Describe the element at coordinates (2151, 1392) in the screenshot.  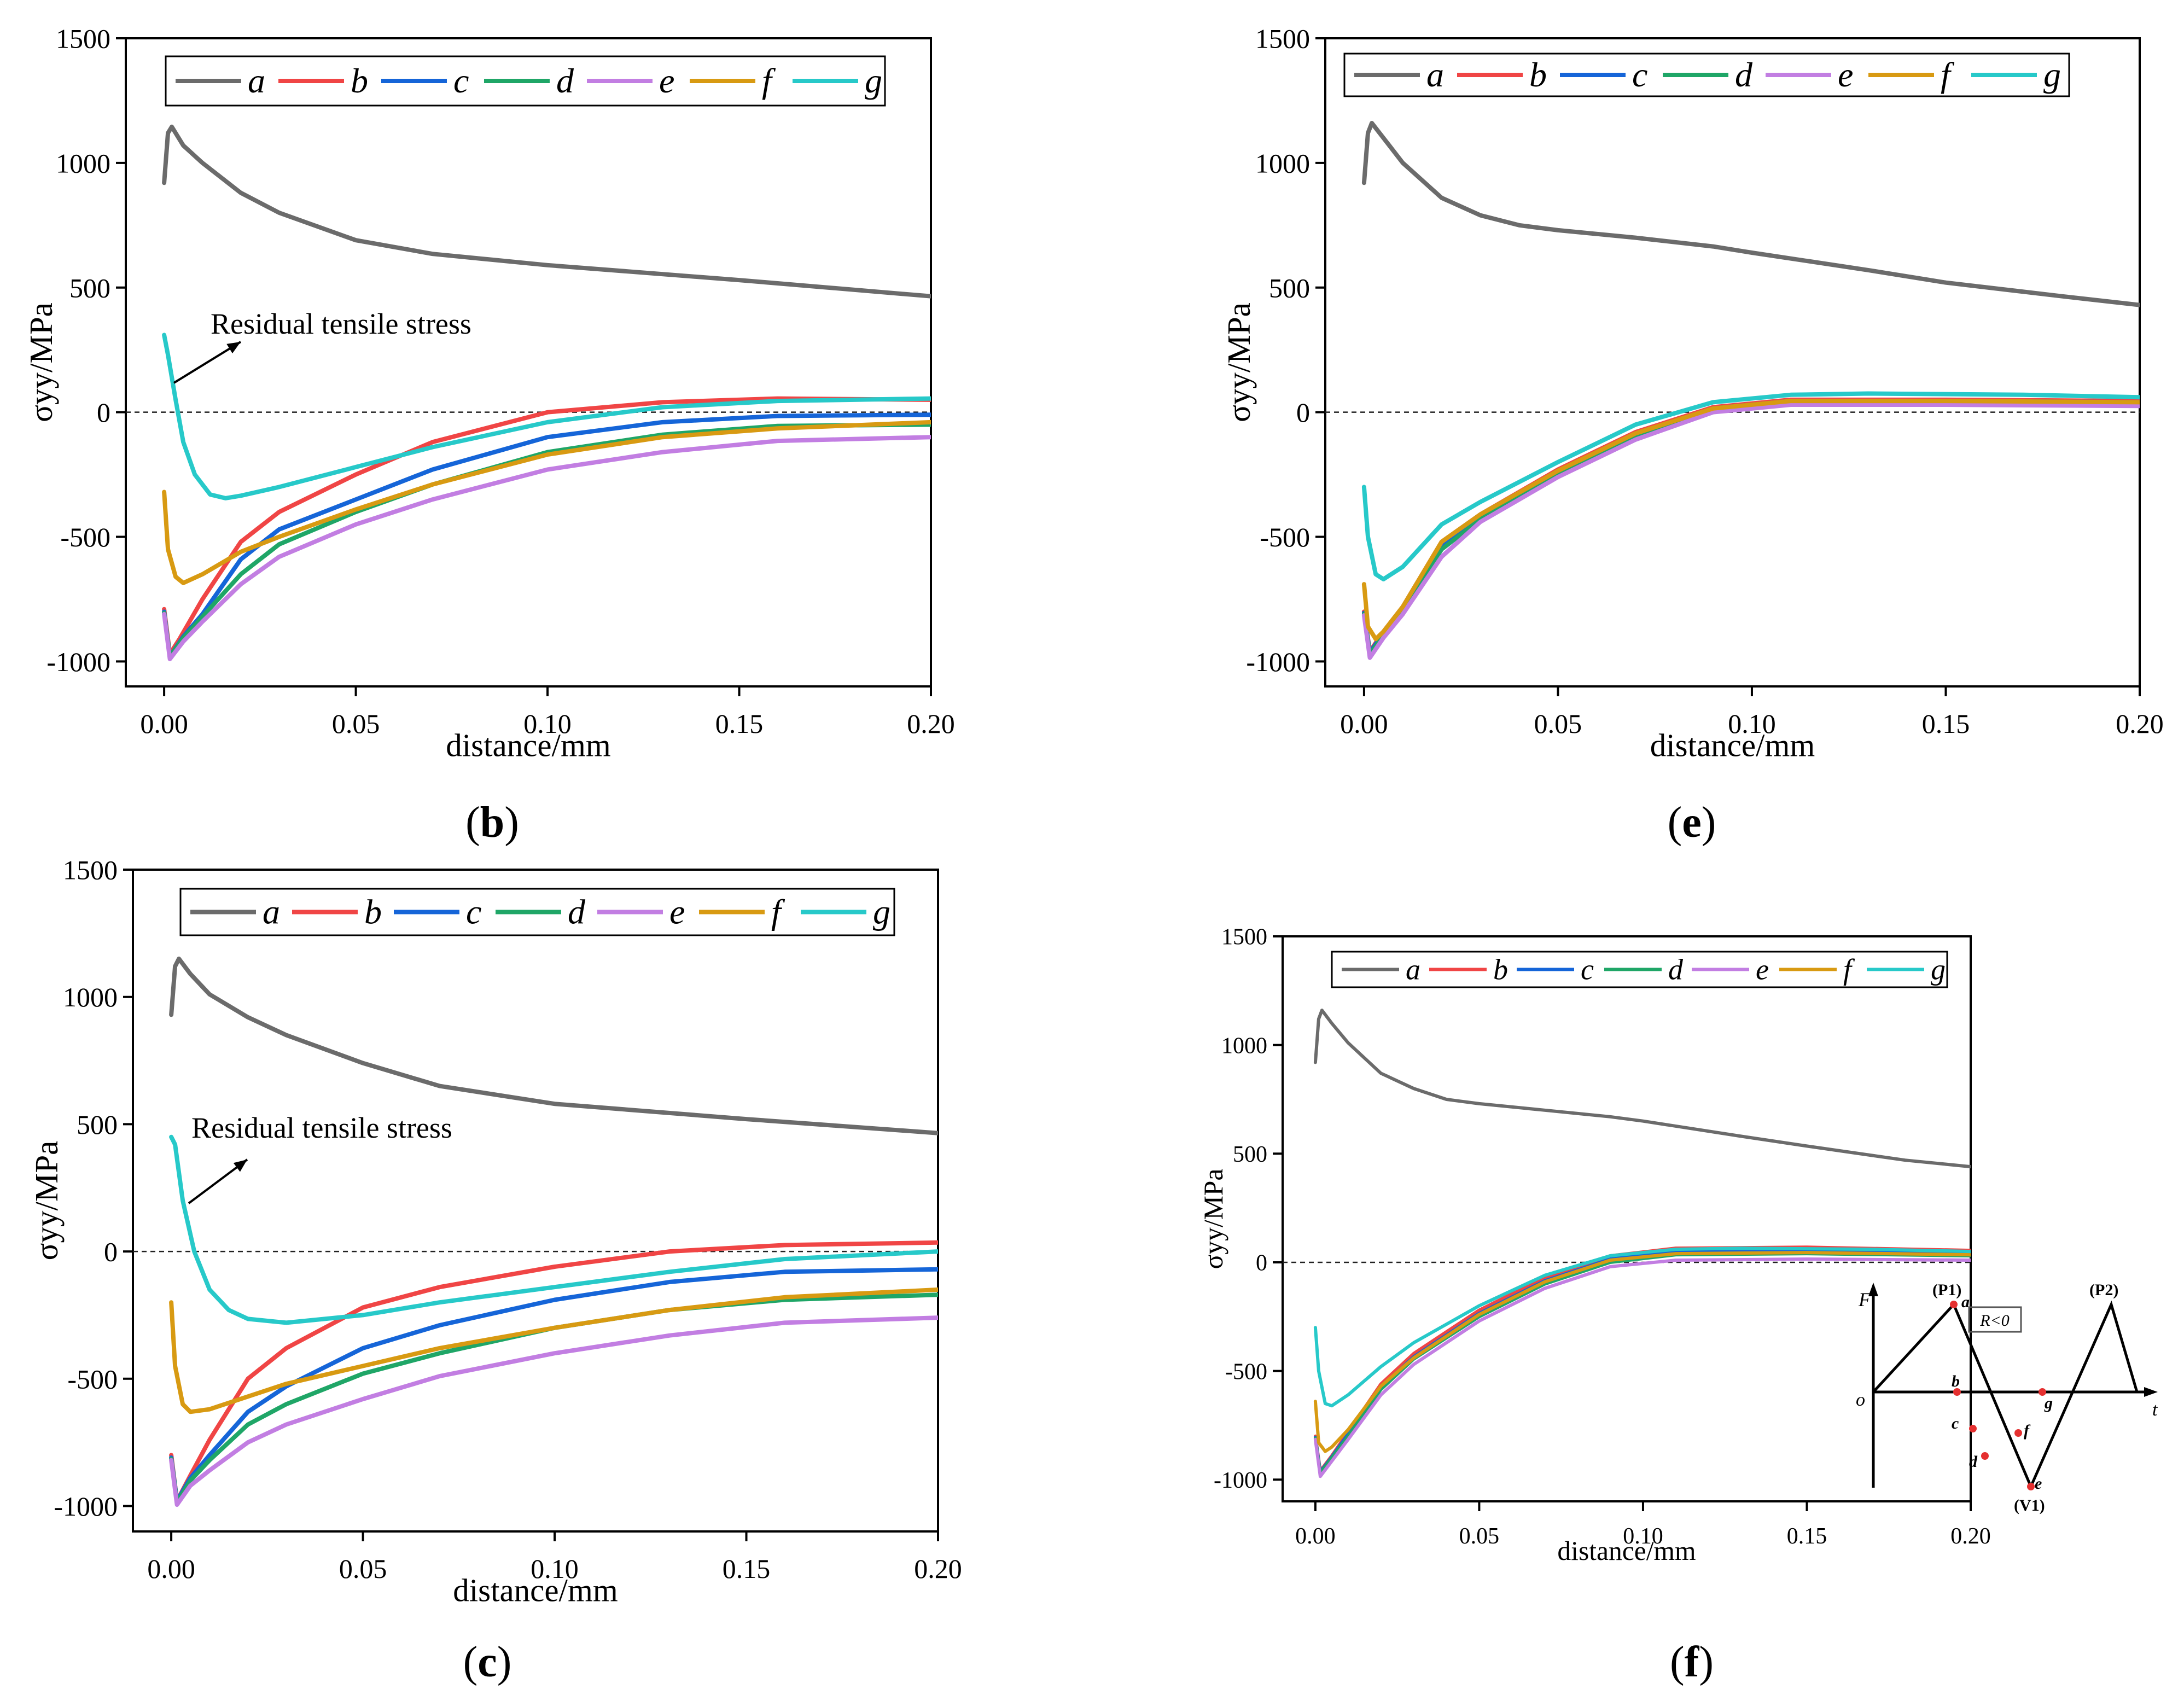
I see `inset-t-axis-arrow` at that location.